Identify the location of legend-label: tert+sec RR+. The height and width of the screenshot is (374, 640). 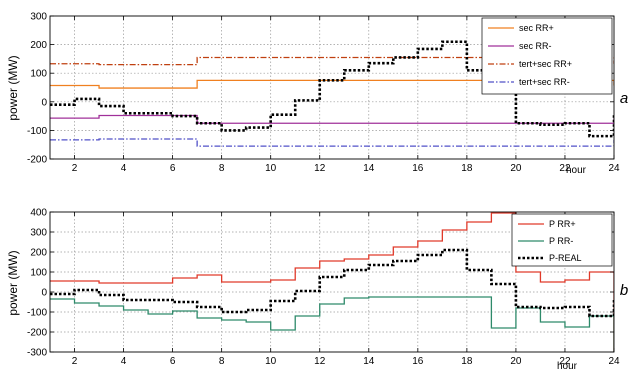
(545, 64).